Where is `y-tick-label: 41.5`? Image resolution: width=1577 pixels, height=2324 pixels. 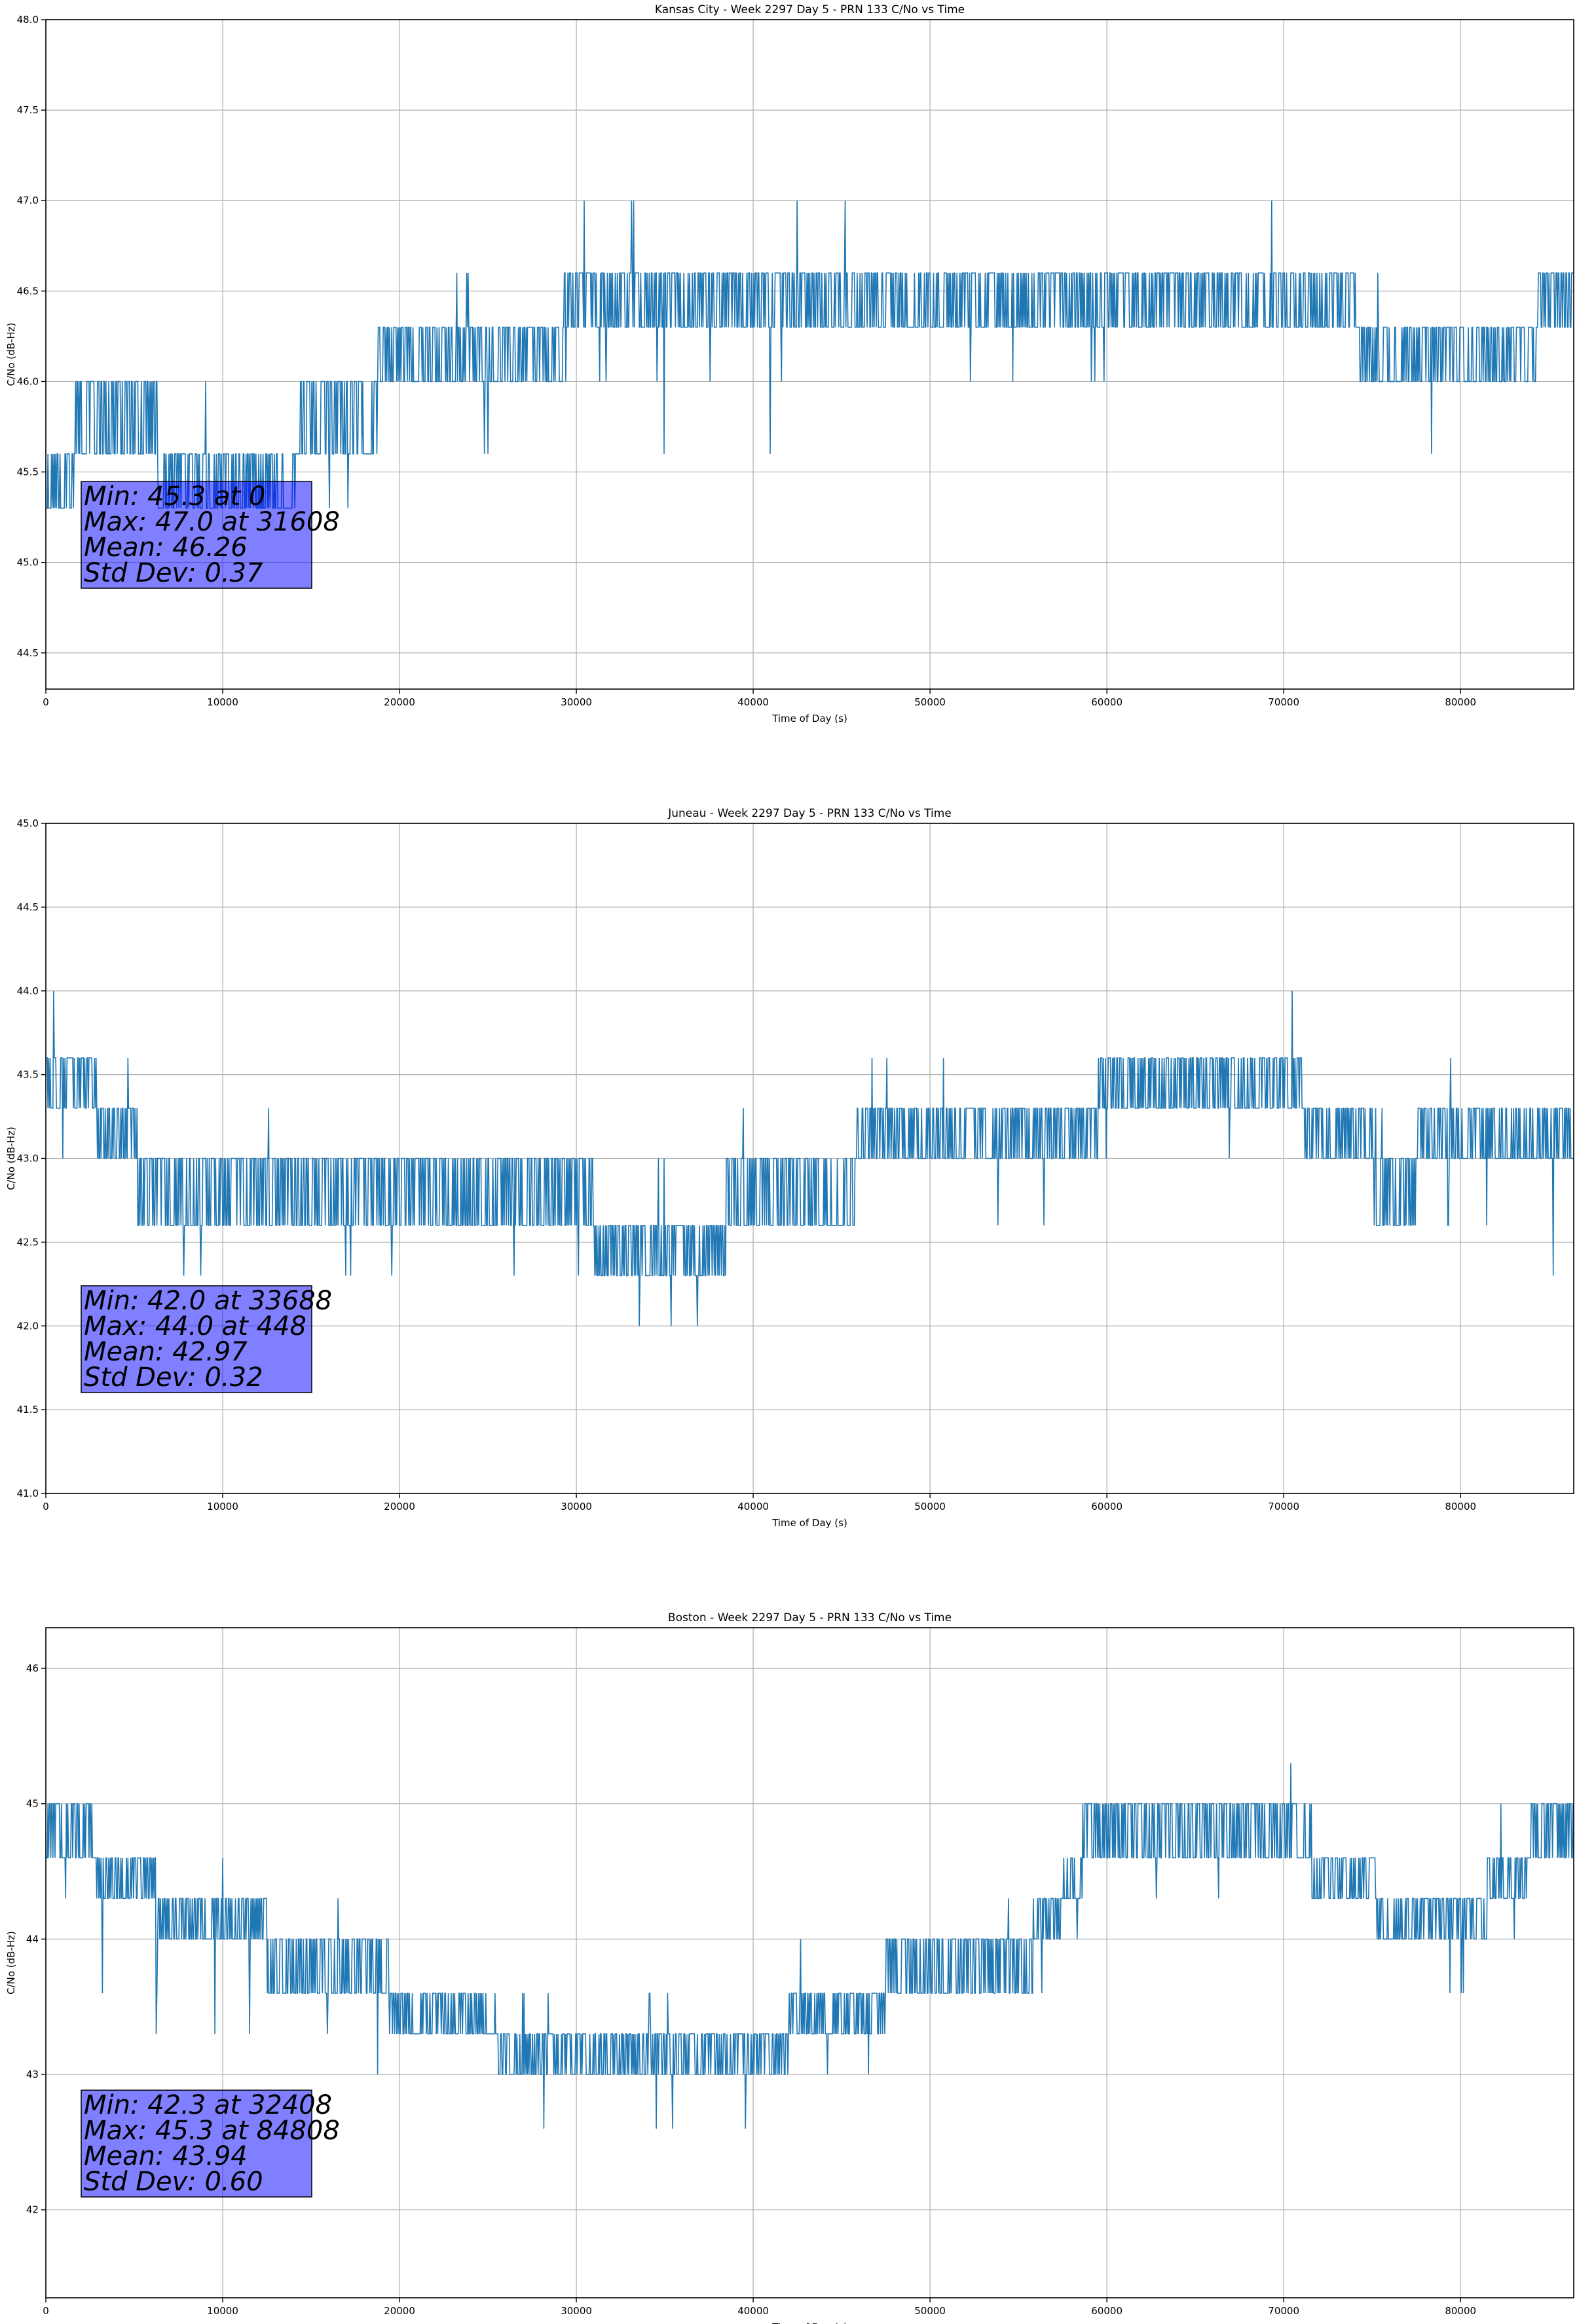 y-tick-label: 41.5 is located at coordinates (28, 1409).